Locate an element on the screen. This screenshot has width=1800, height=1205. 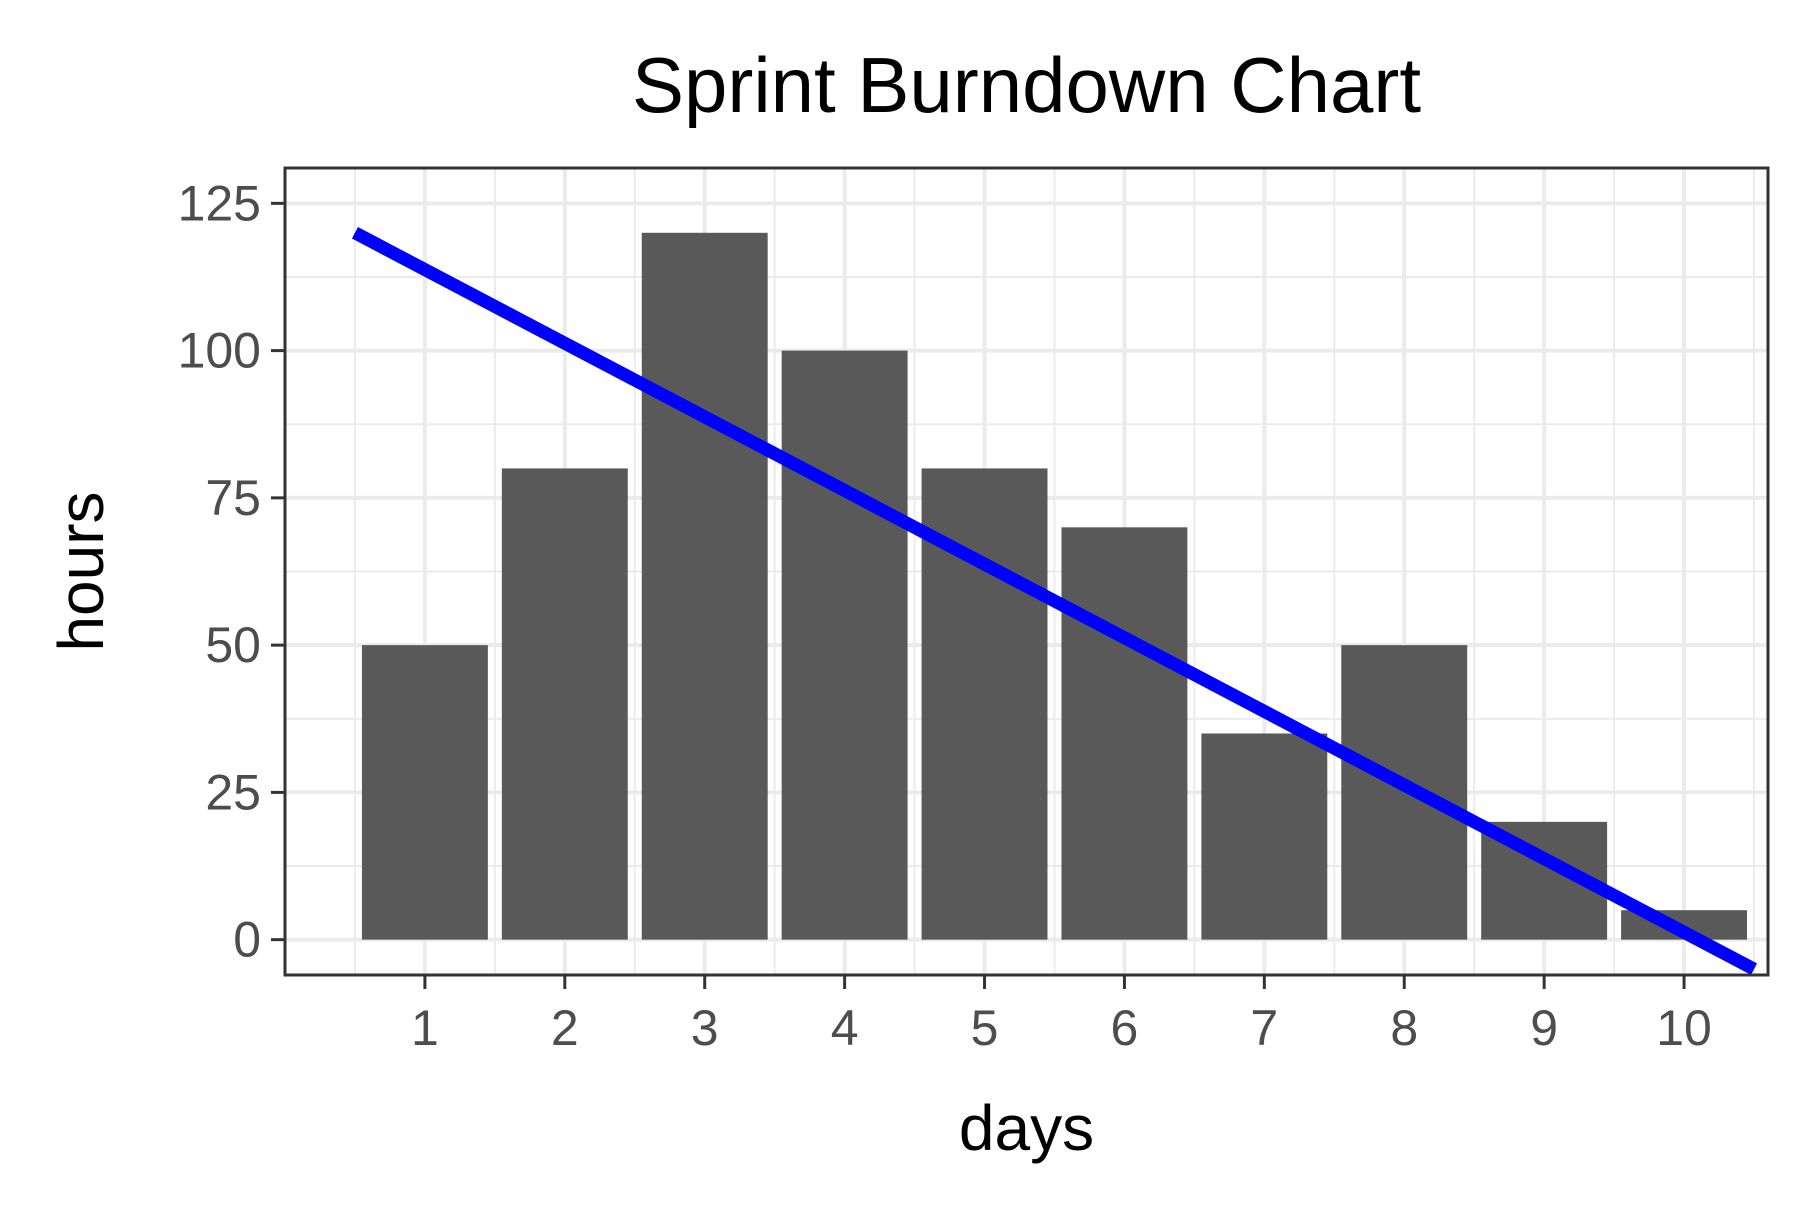
x-tick-label: 1 is located at coordinates (425, 1028).